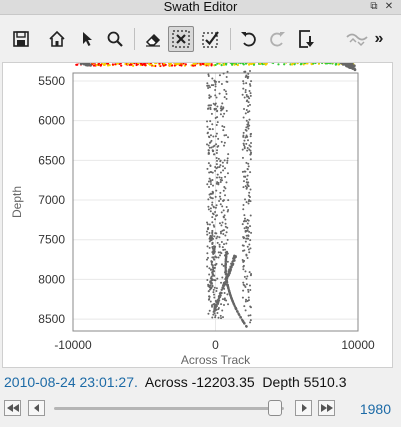 This screenshot has width=401, height=427. What do you see at coordinates (357, 39) in the screenshot?
I see `ping-settings-icon` at bounding box center [357, 39].